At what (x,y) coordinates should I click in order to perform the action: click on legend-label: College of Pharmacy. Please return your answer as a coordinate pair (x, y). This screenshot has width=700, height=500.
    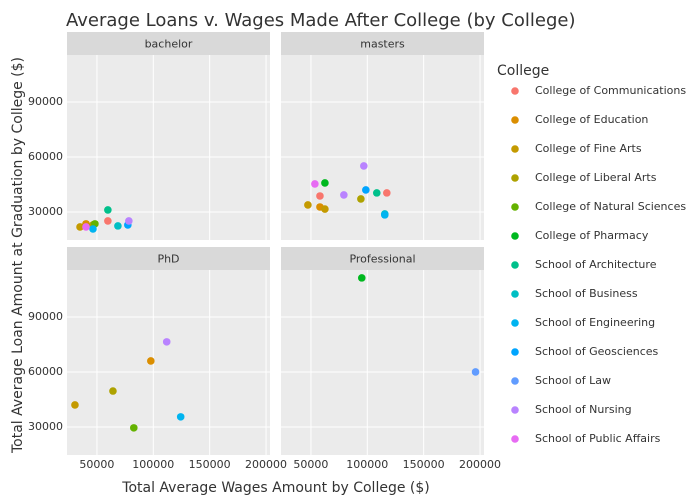
    Looking at the image, I should click on (592, 235).